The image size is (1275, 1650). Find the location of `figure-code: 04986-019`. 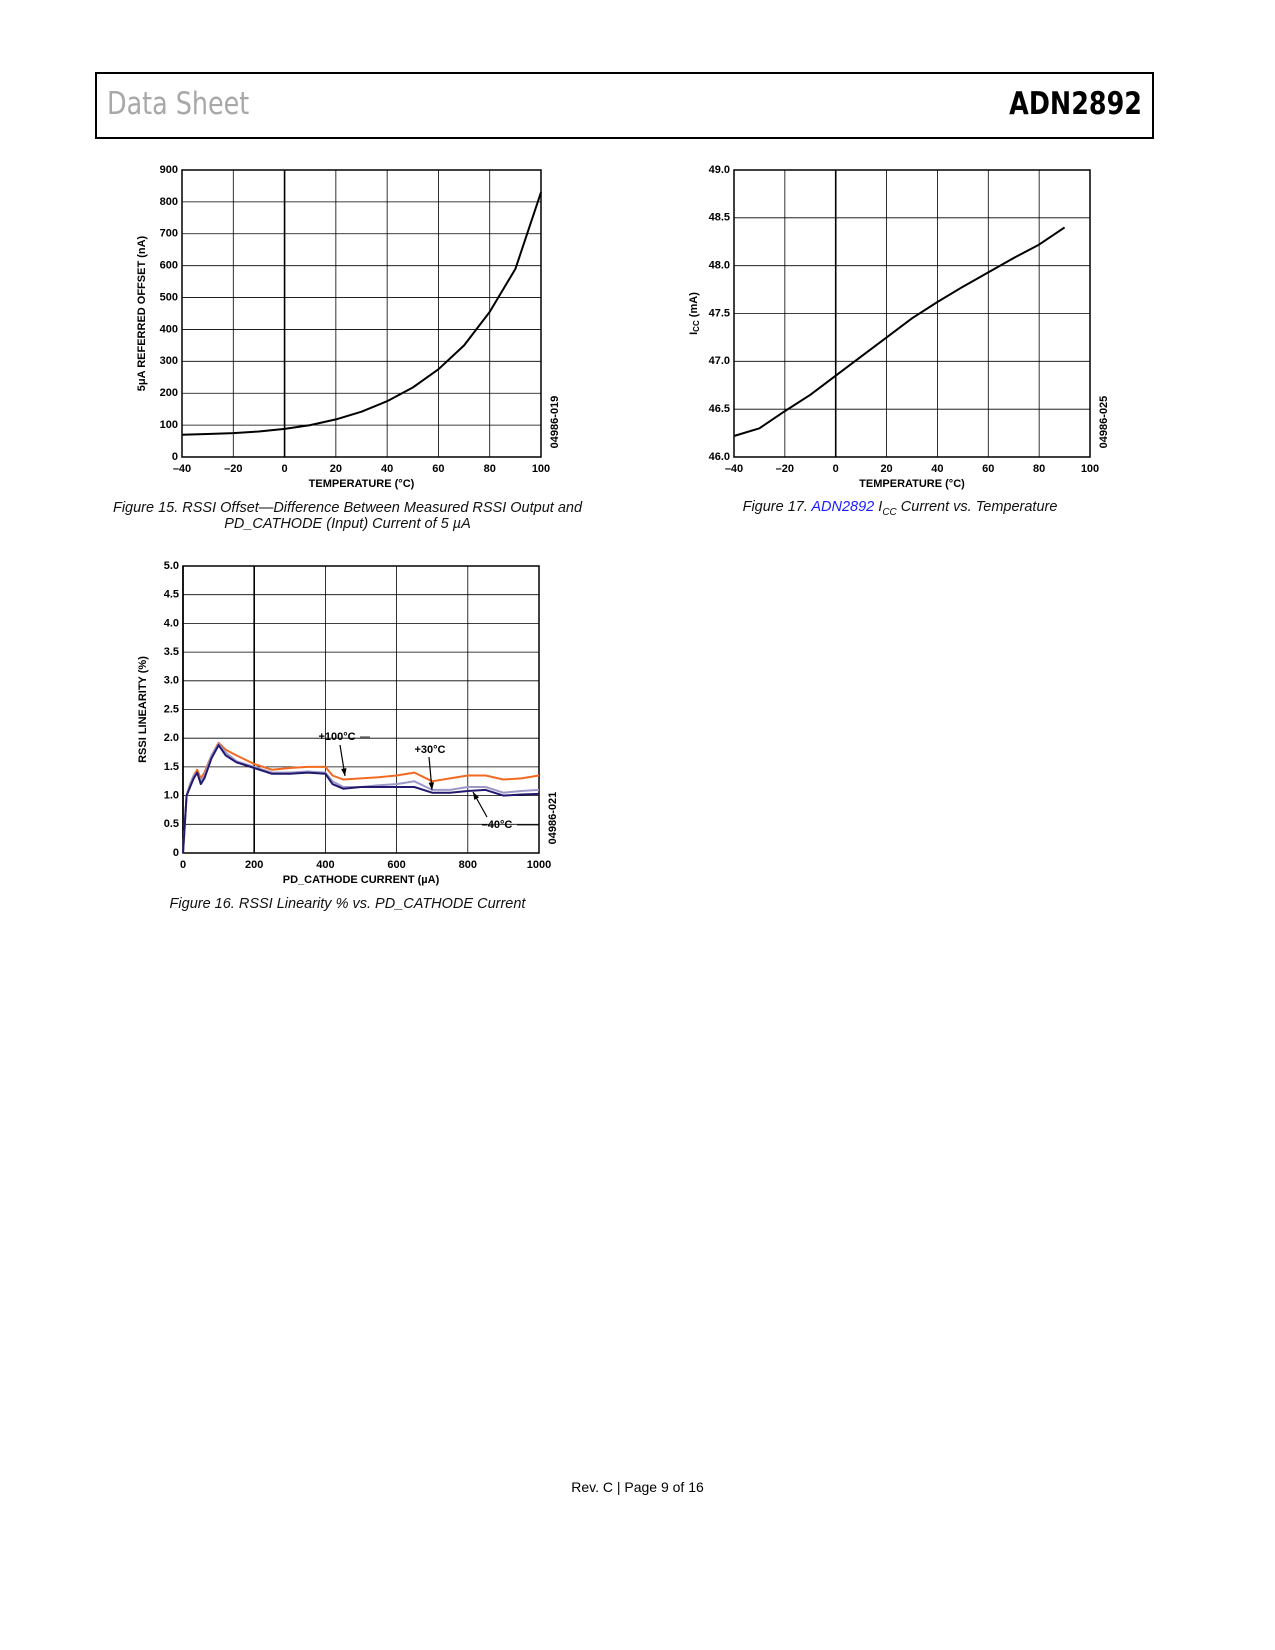

figure-code: 04986-019 is located at coordinates (555, 422).